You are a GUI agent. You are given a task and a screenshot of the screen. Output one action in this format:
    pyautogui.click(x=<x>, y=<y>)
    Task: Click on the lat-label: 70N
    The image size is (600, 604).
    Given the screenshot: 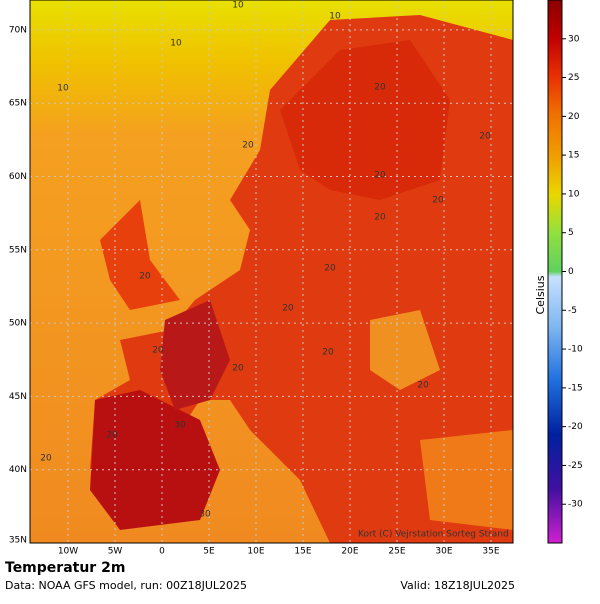 What is the action you would take?
    pyautogui.click(x=18, y=30)
    